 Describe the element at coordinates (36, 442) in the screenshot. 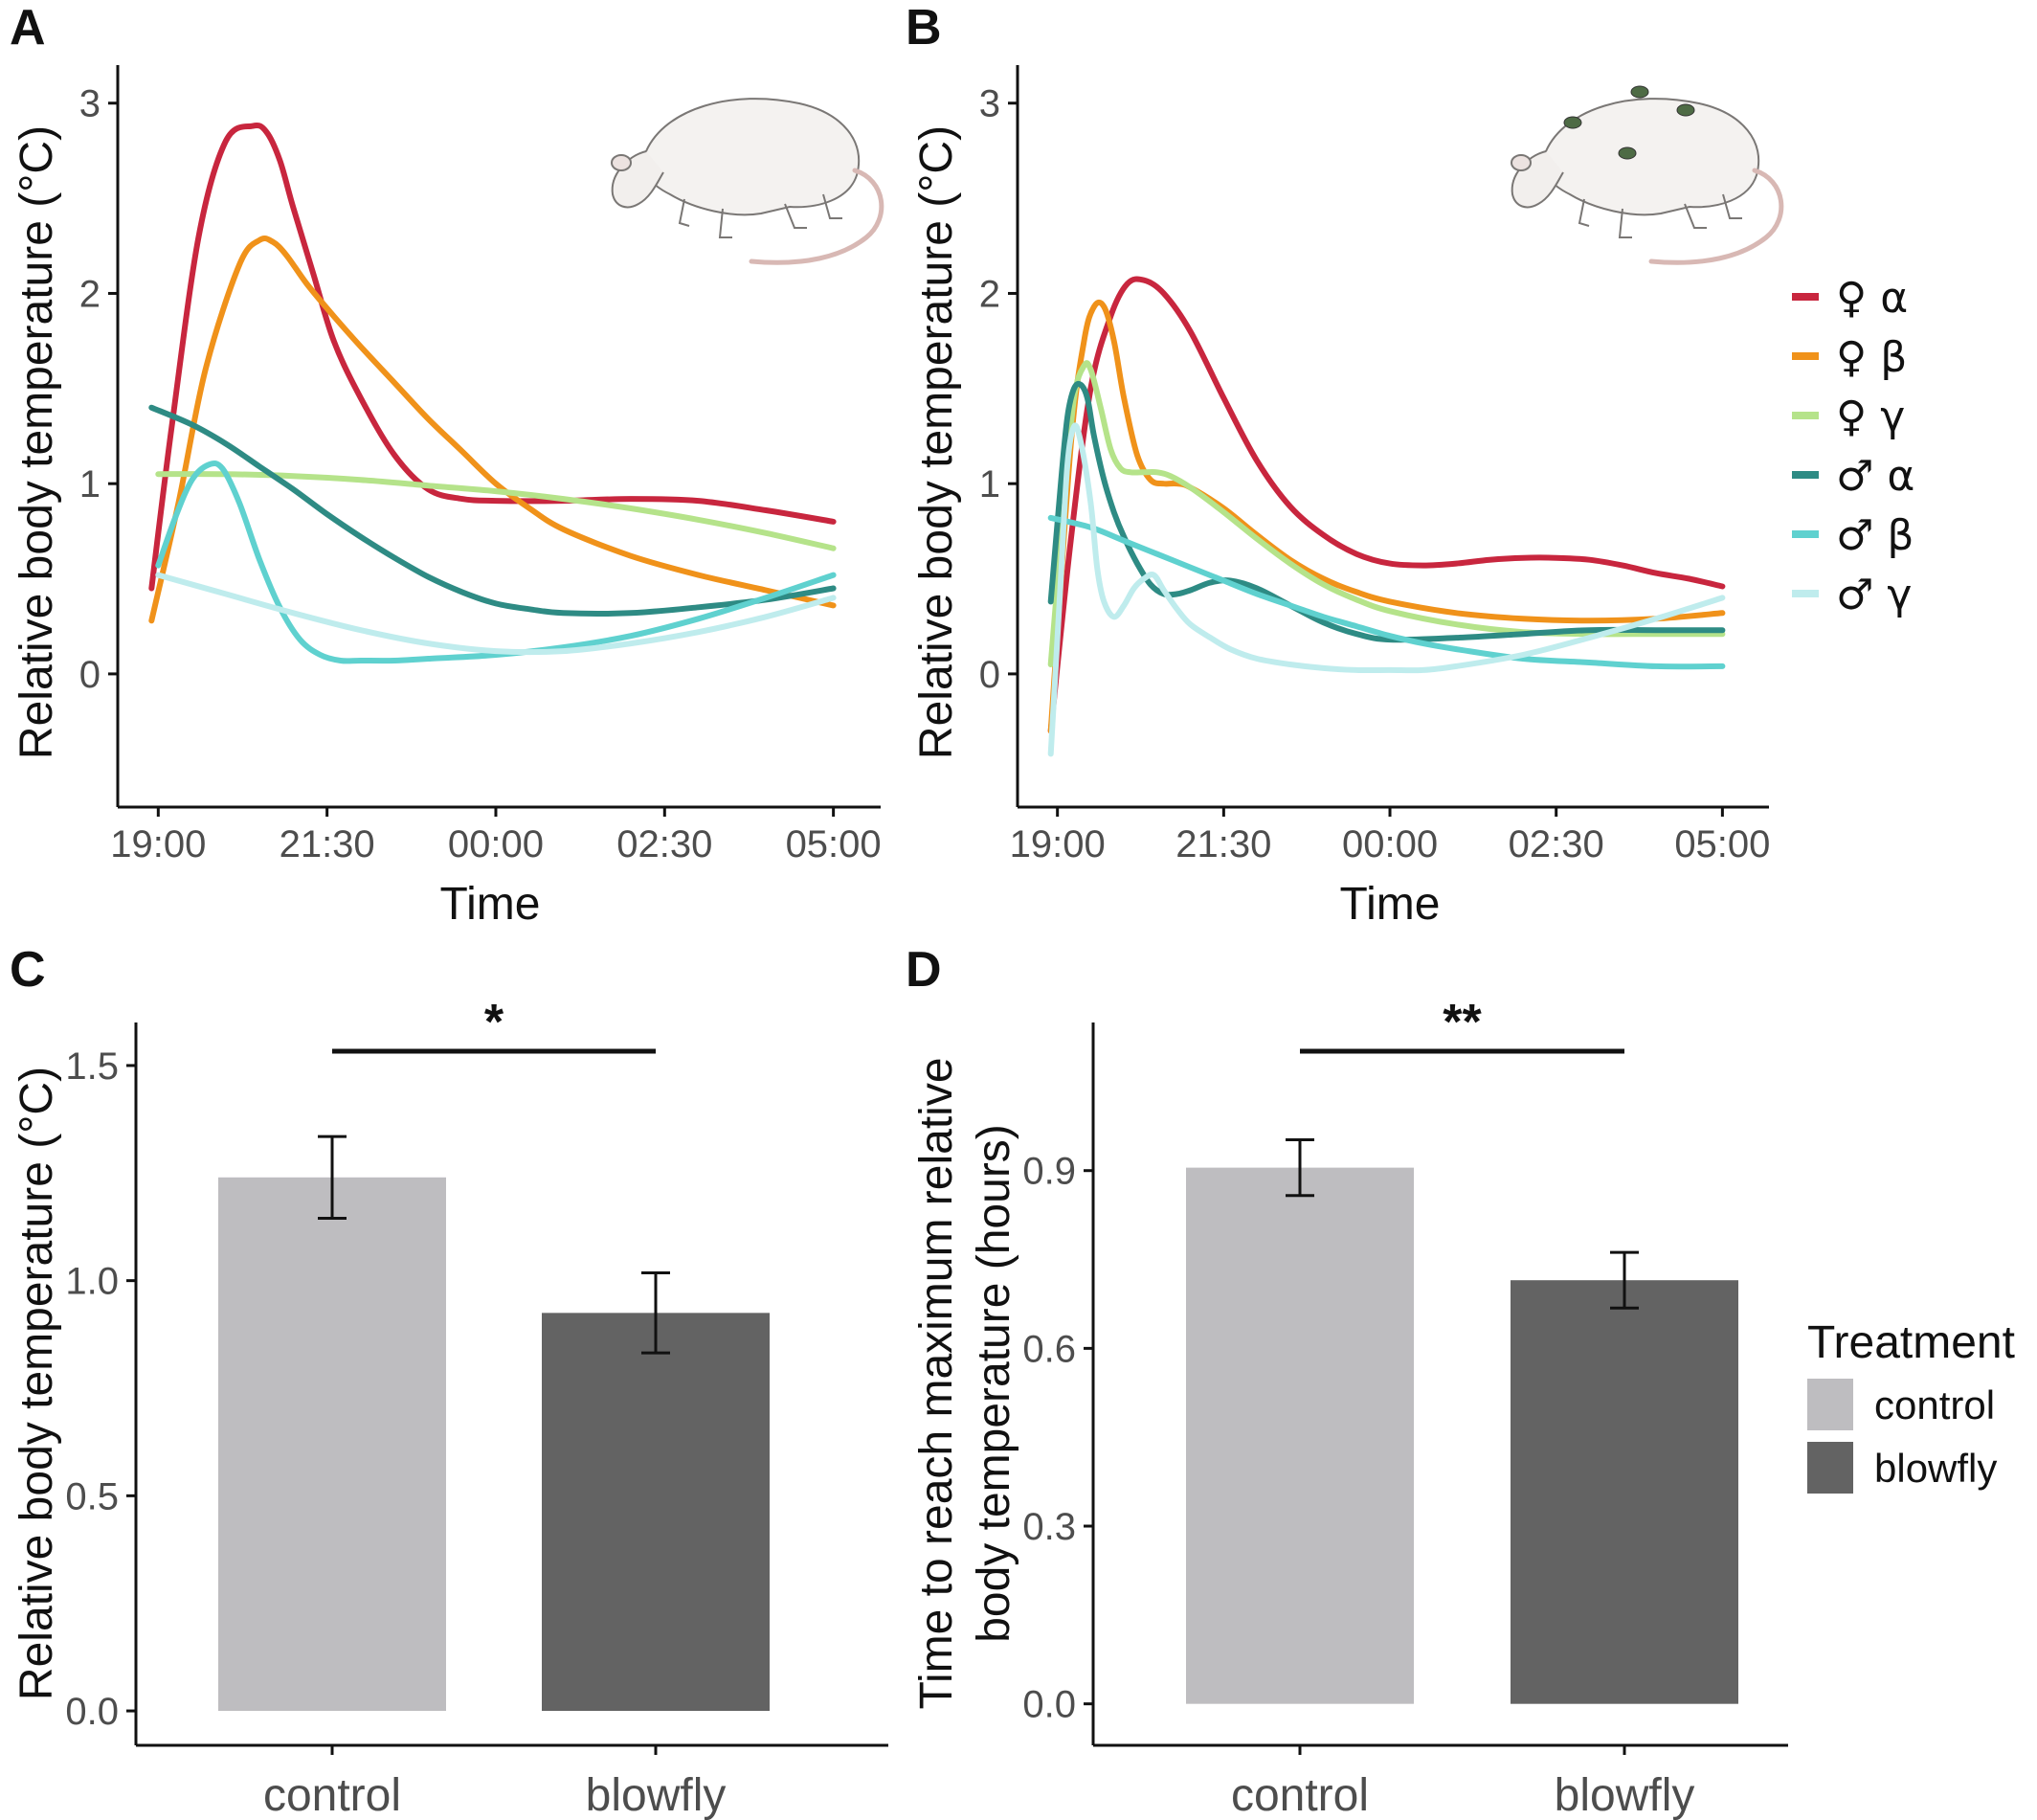

I see `panel-a-y-axis-title: Relative body temperature (°C)` at that location.